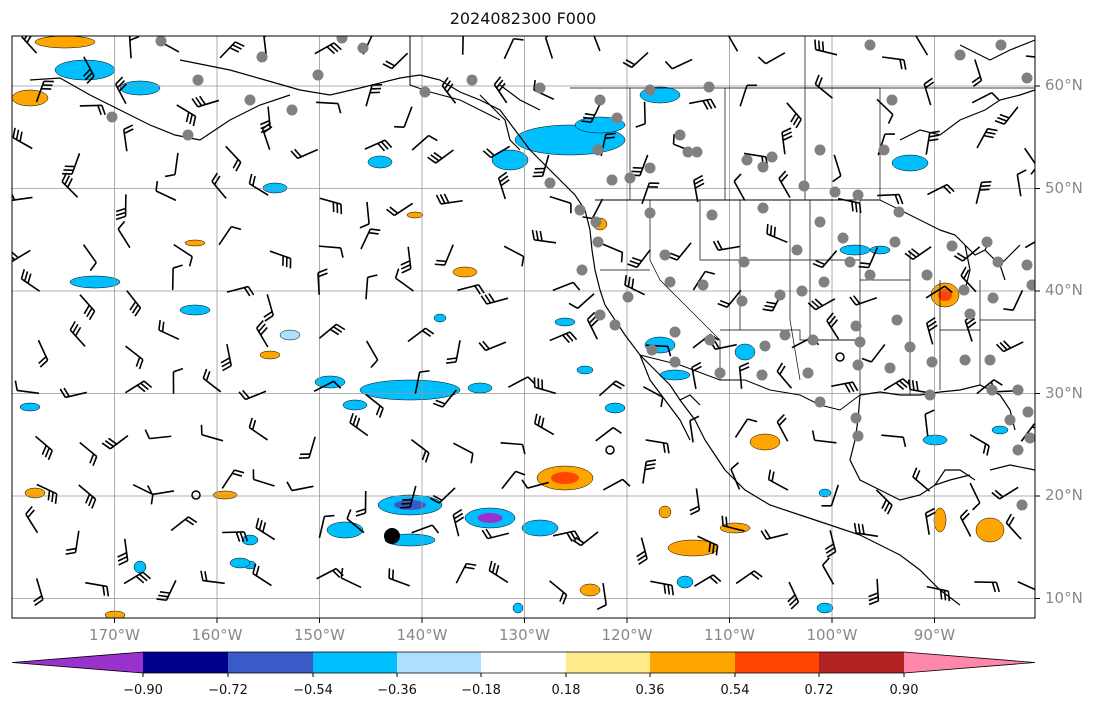  What do you see at coordinates (196, 495) in the screenshot?
I see `storm-marker` at bounding box center [196, 495].